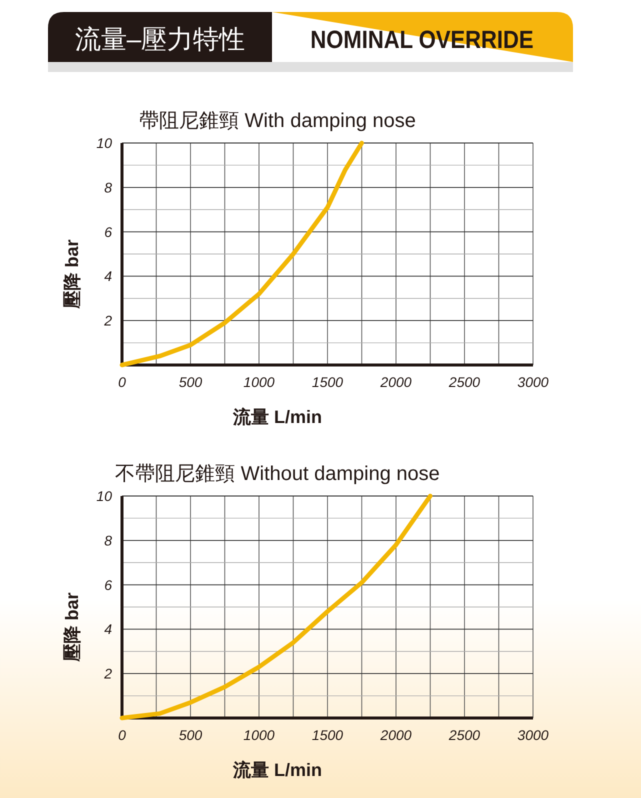  I want to click on chart-title: 不帶阻尼錐頸 Without damping nose, so click(277, 474).